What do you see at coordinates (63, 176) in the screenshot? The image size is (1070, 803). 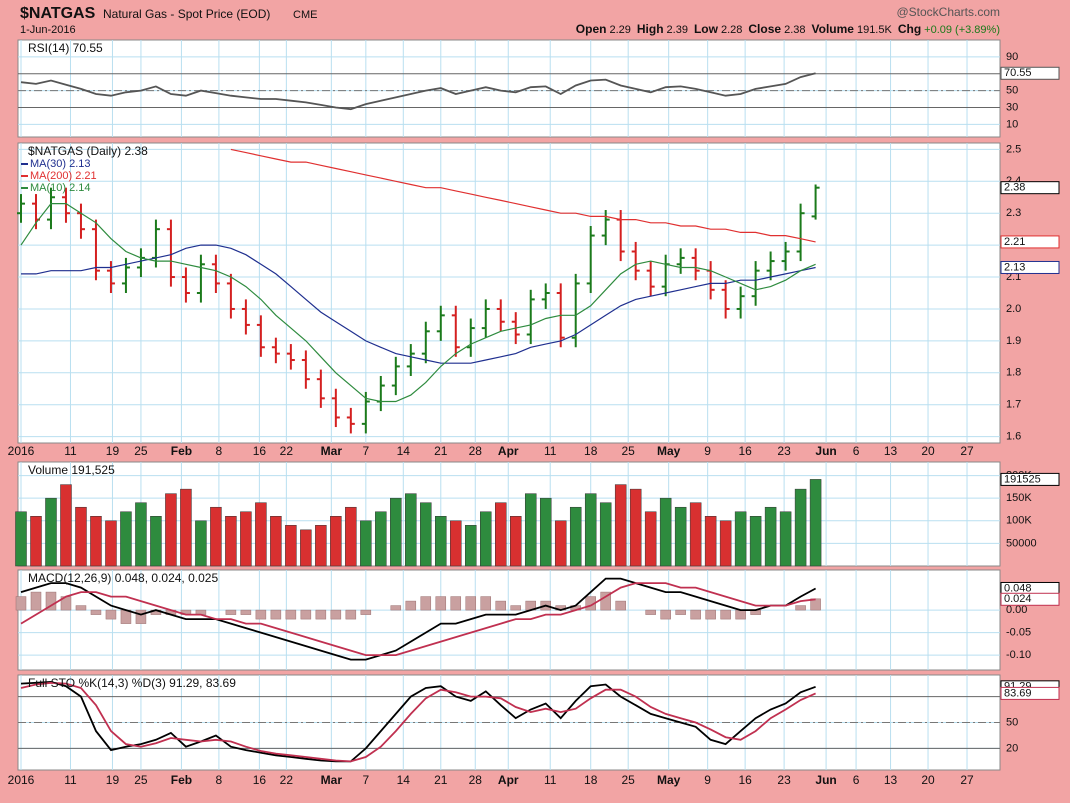 I see `legend-label: MA(200) 2.21` at bounding box center [63, 176].